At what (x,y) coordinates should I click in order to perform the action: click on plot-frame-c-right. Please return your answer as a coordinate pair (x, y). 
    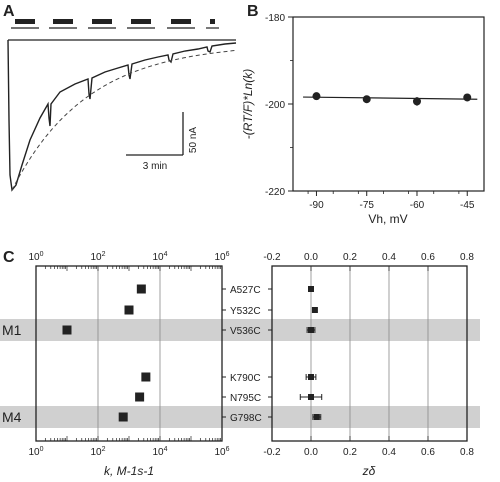
    Looking at the image, I should click on (369, 353).